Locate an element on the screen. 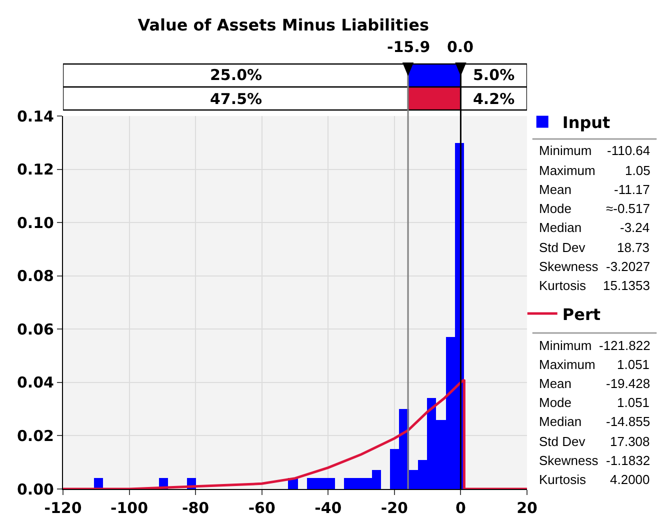 The width and height of the screenshot is (659, 526). text: -110.64 is located at coordinates (628, 150).